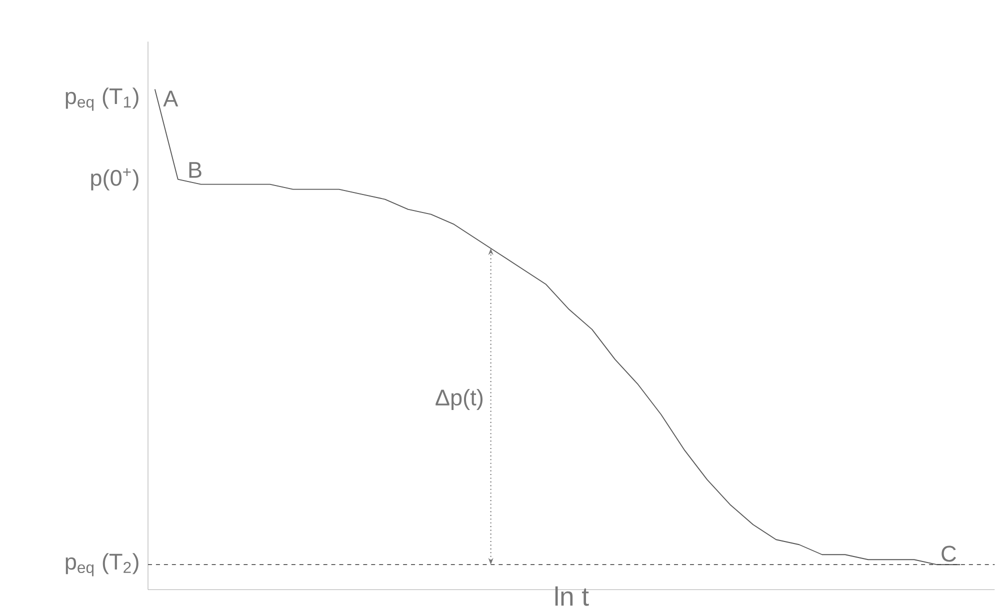 The image size is (1000, 611). What do you see at coordinates (114, 179) in the screenshot?
I see `text: p(0$^{+}$)` at bounding box center [114, 179].